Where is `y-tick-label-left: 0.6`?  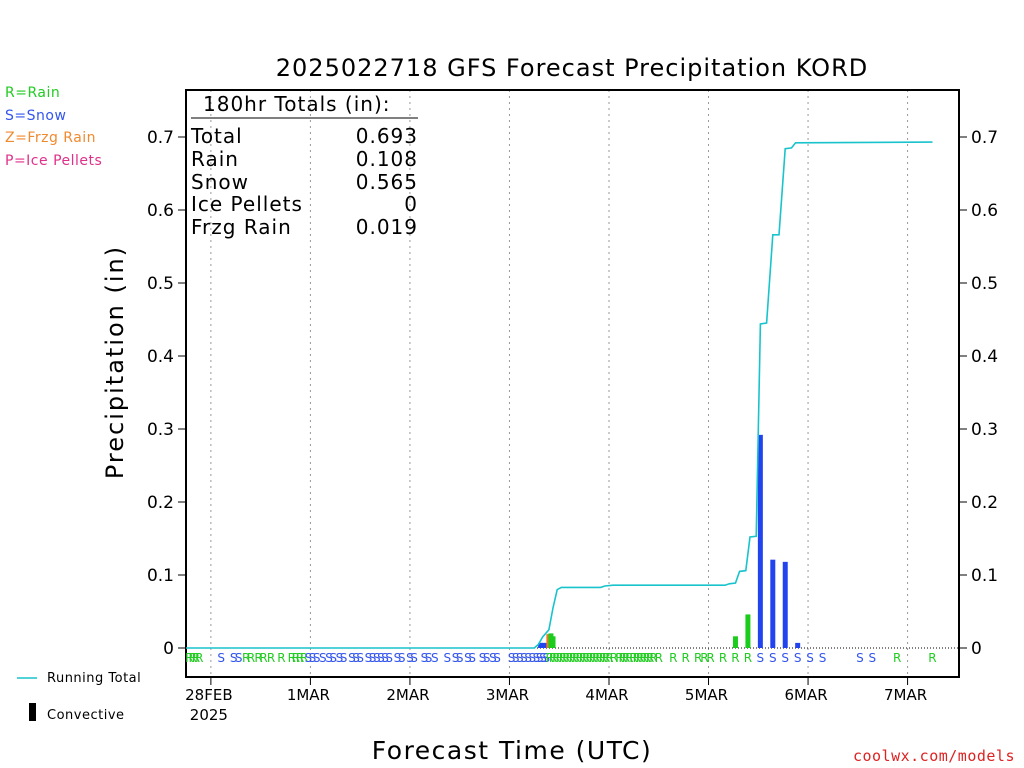
y-tick-label-left: 0.6 is located at coordinates (160, 211).